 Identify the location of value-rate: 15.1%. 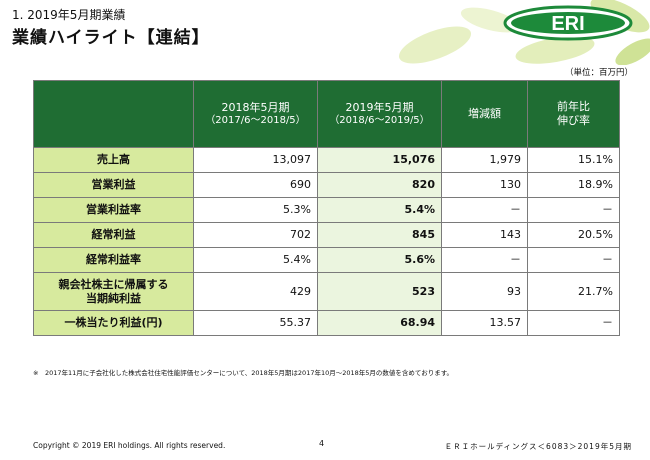
(573, 160).